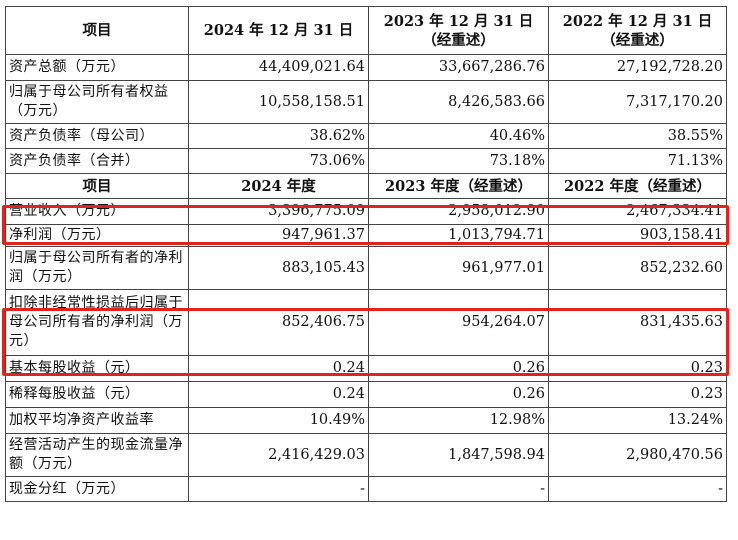  Describe the element at coordinates (637, 186) in the screenshot. I see `header-cell: 2022 年度（经重述）` at that location.